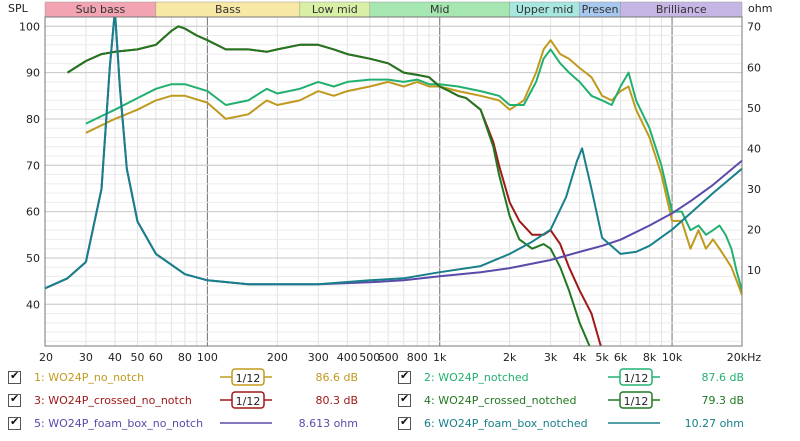 This screenshot has height=441, width=800. Describe the element at coordinates (650, 357) in the screenshot. I see `x-tick-label: 8k` at that location.